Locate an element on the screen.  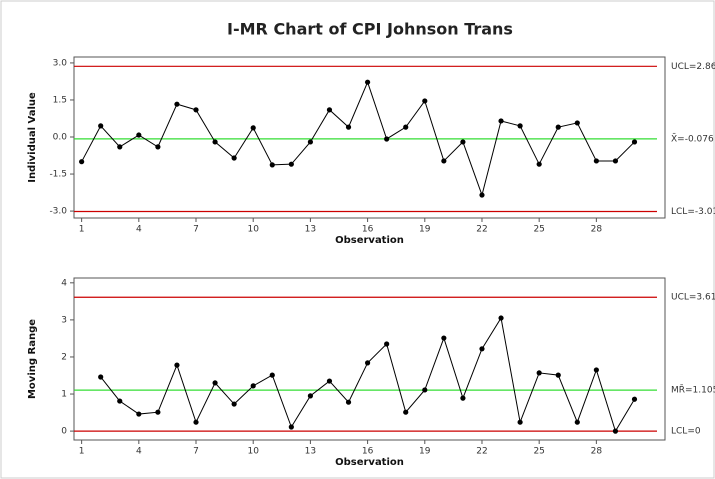
y-tick-label: 1 is located at coordinates (64, 395).